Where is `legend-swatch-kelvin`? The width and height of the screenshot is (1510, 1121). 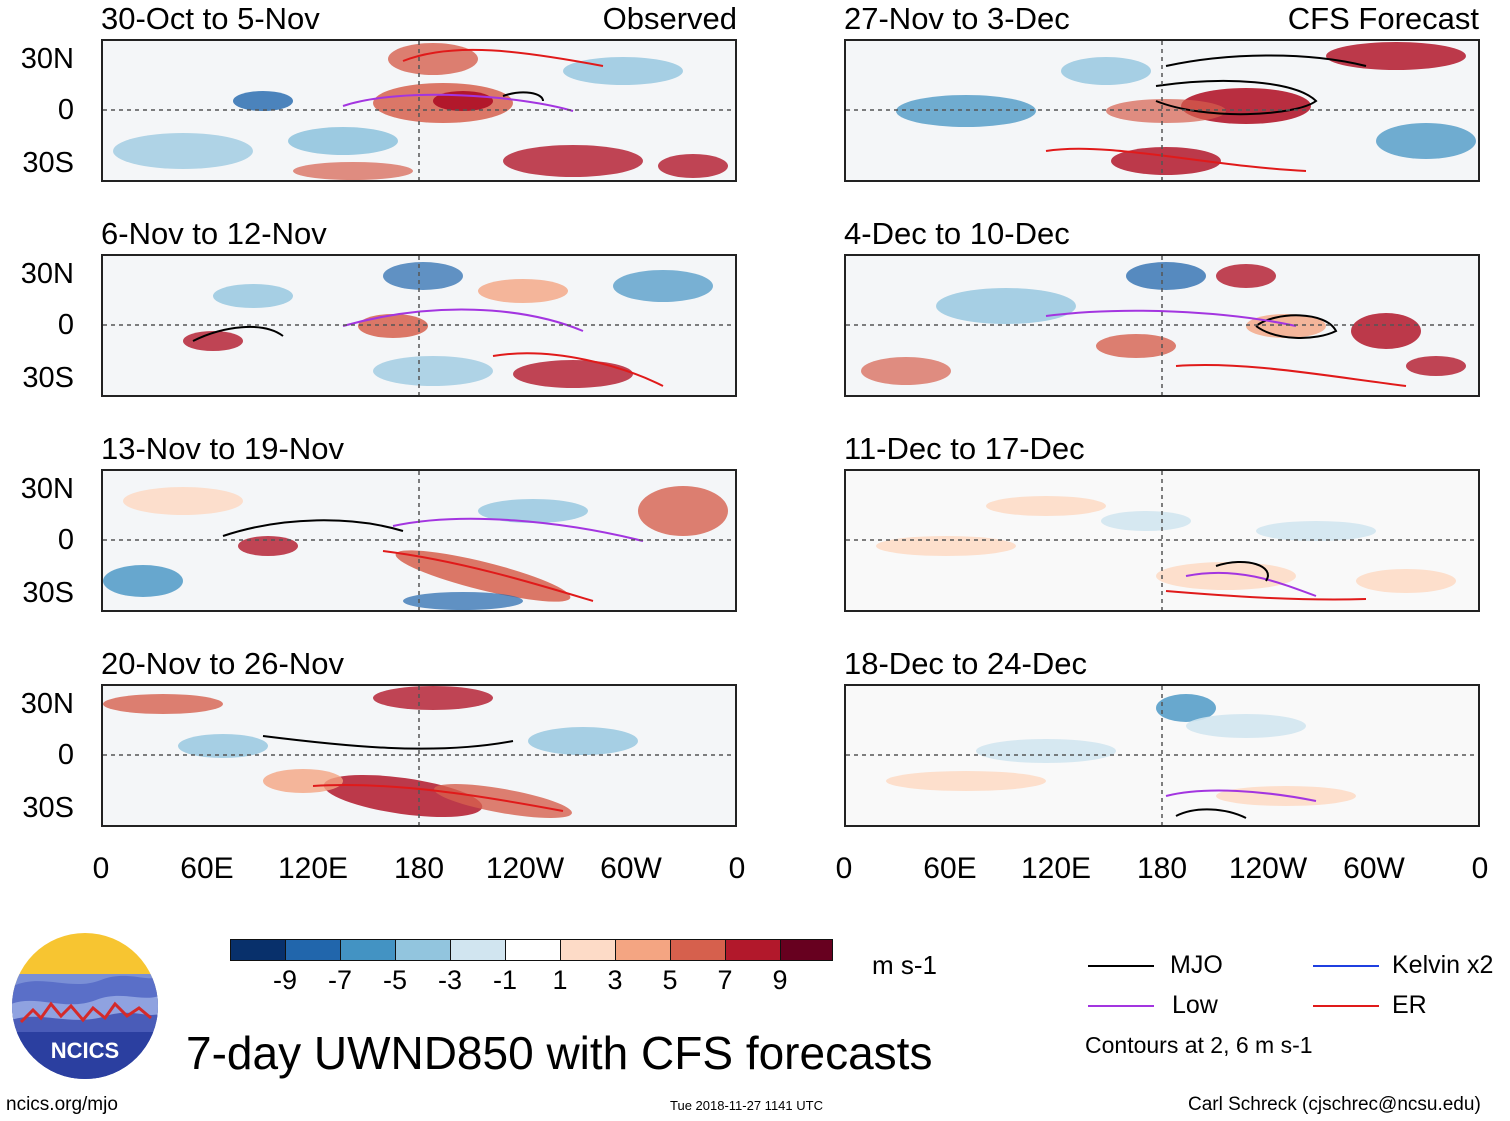
legend-swatch-kelvin is located at coordinates (1346, 966).